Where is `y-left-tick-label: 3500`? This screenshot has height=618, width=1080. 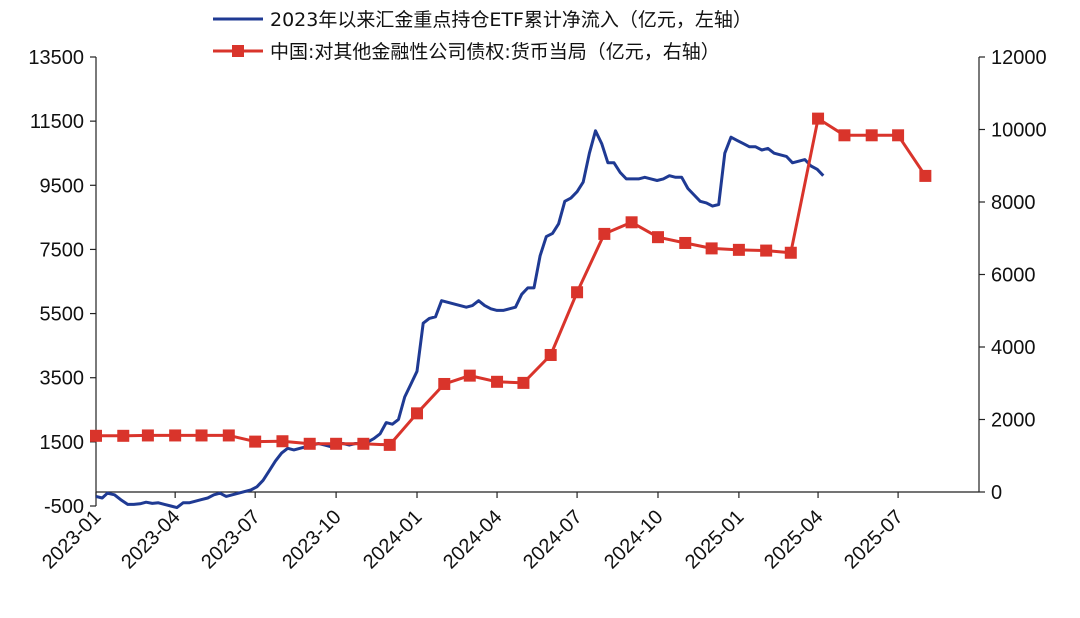
y-left-tick-label: 3500 is located at coordinates (62, 379).